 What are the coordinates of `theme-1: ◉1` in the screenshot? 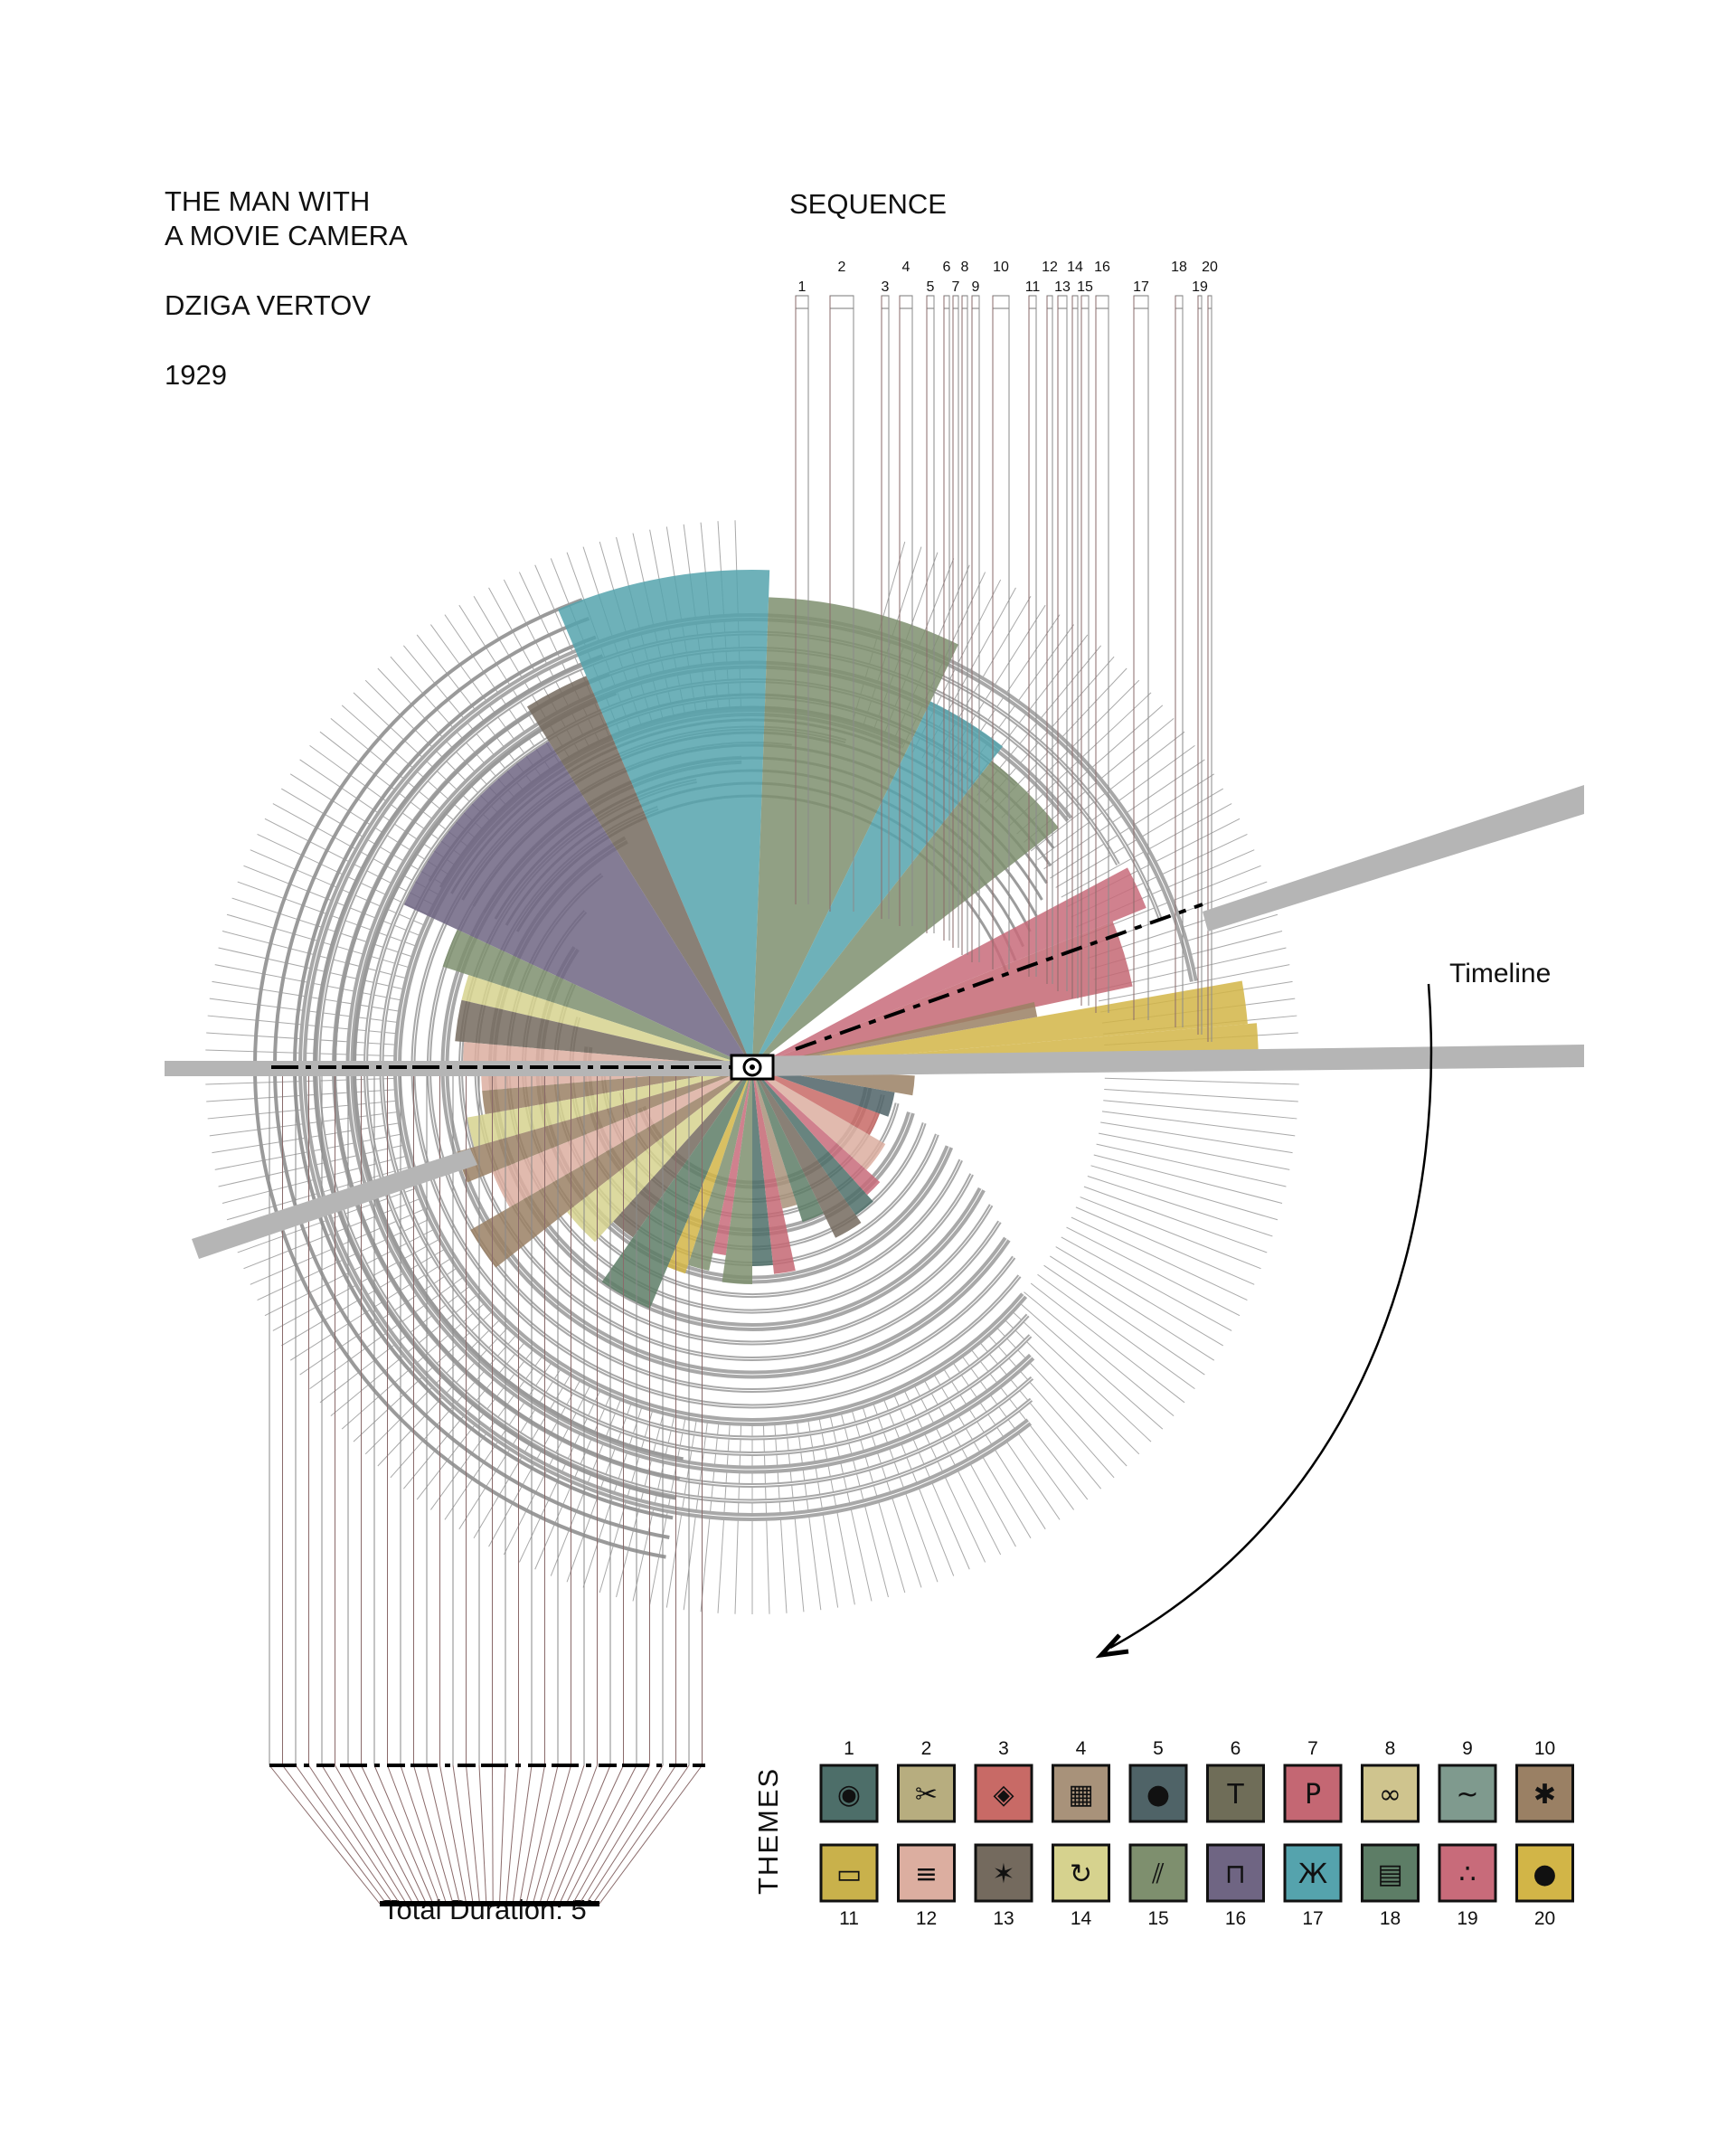 It's located at (849, 1780).